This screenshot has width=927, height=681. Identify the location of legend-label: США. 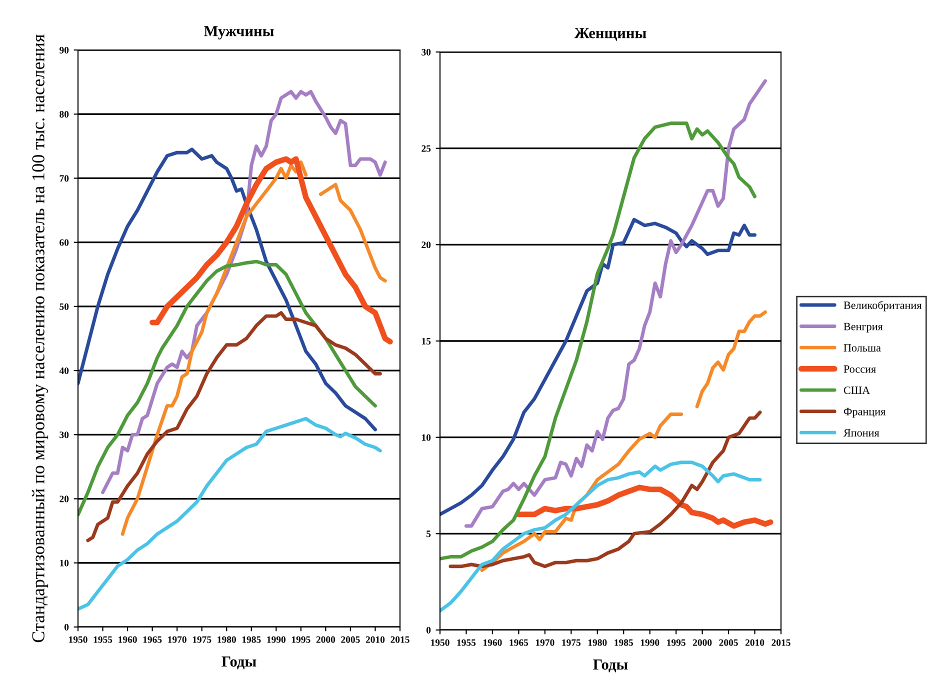
(857, 390).